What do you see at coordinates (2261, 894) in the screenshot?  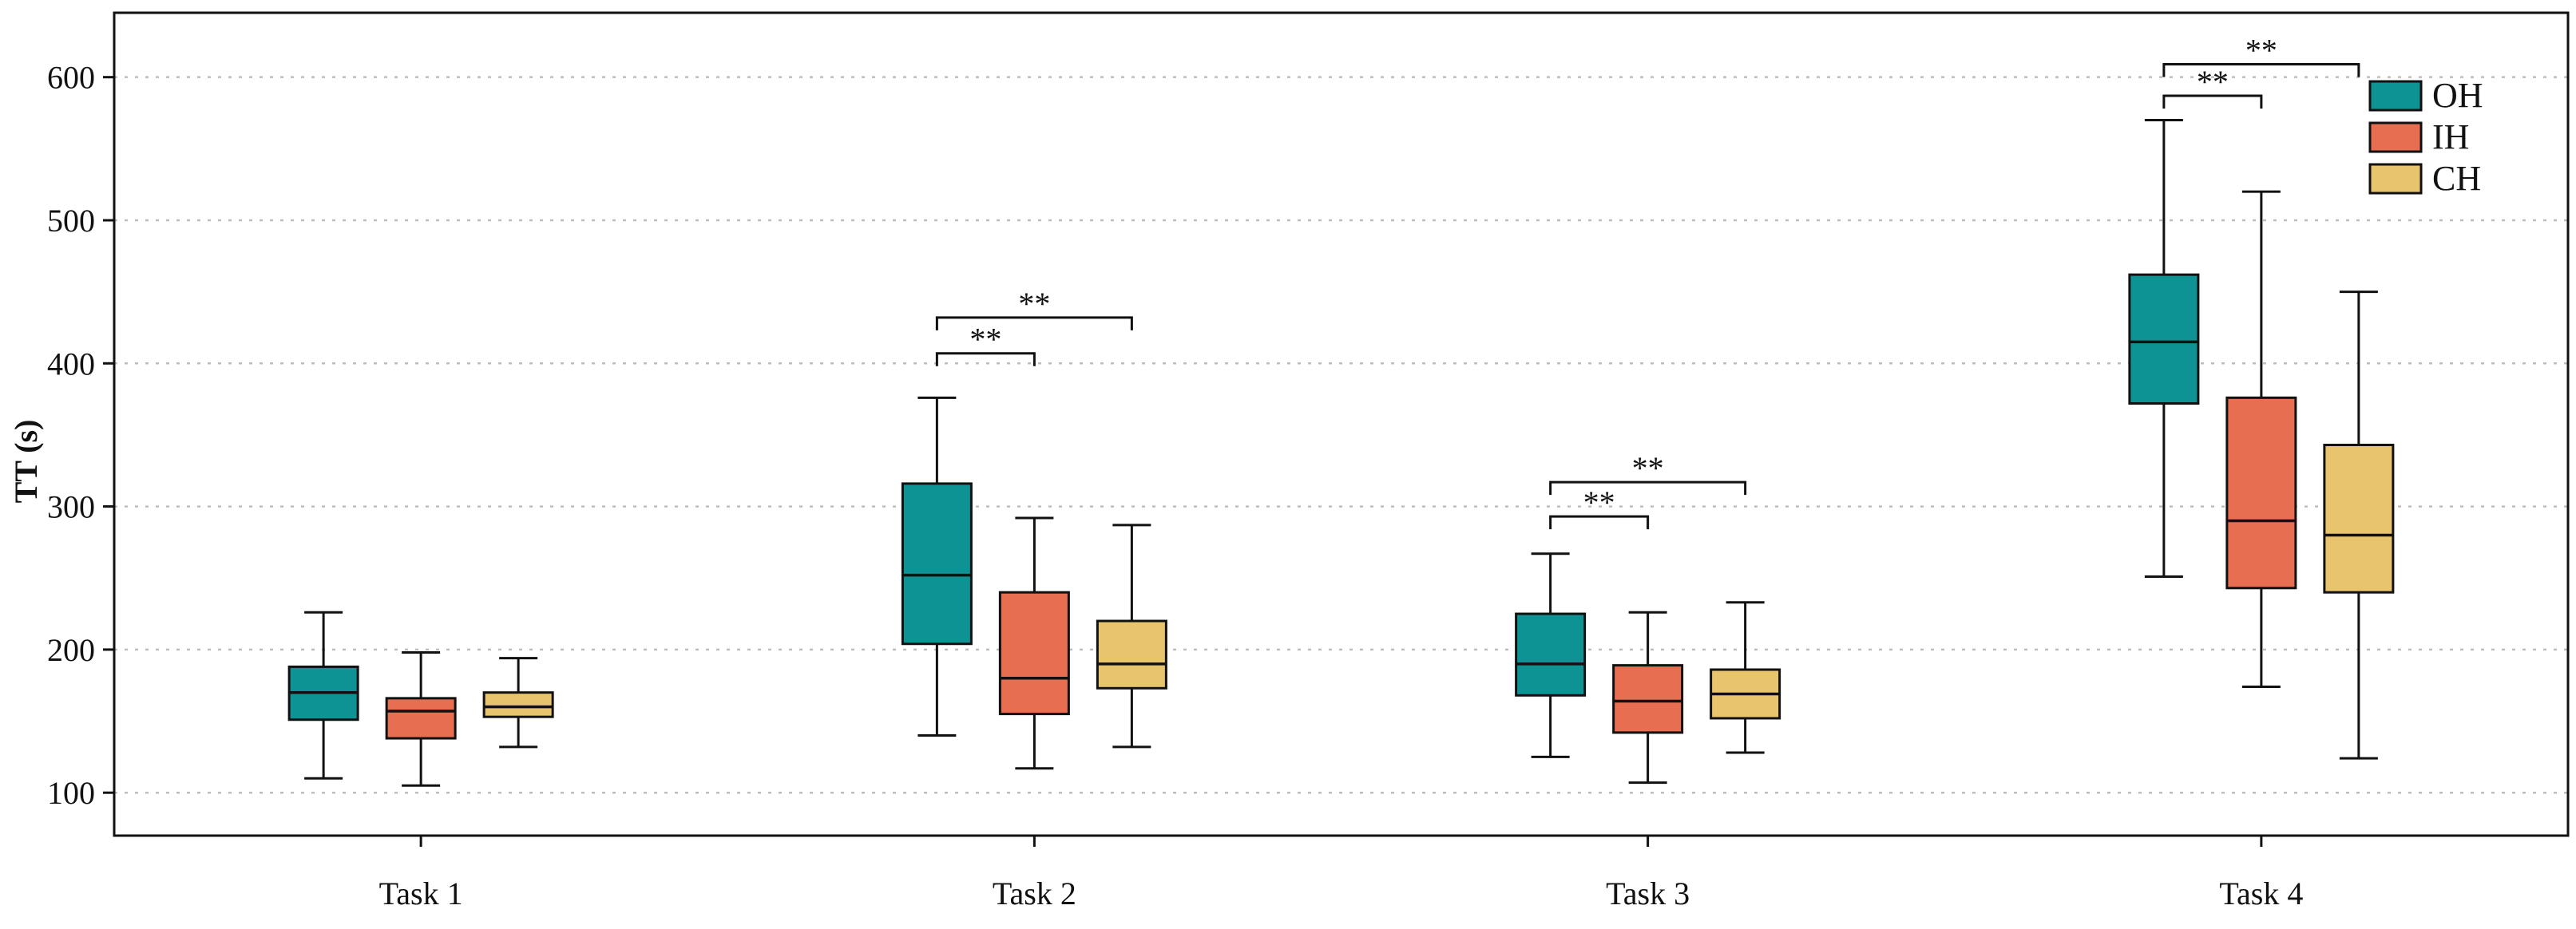 I see `x-tick-label: Task 4` at bounding box center [2261, 894].